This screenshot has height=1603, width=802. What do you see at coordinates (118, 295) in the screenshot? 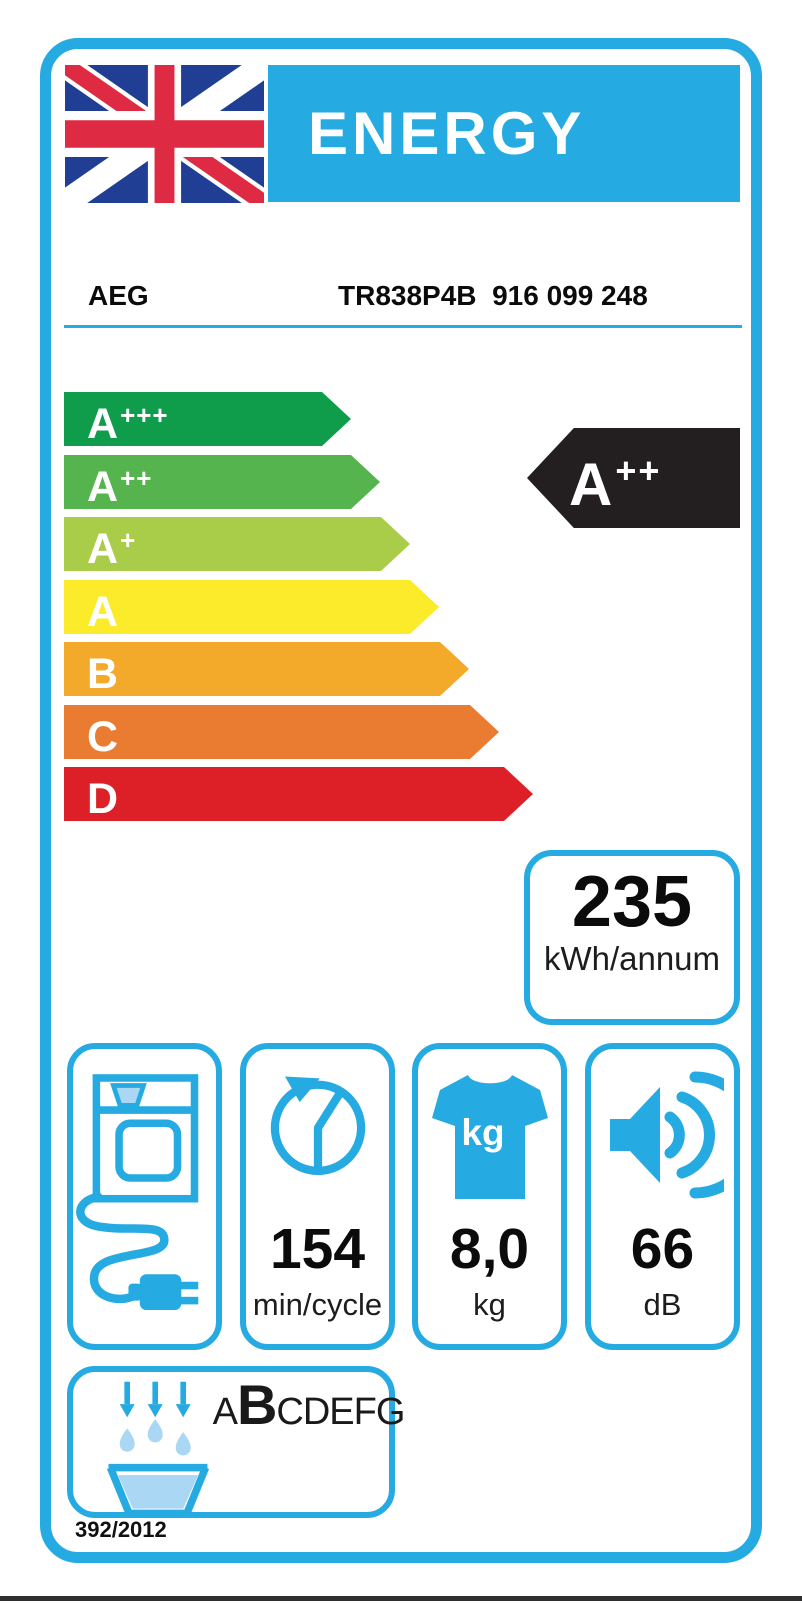
I see `brand-name: AEG` at bounding box center [118, 295].